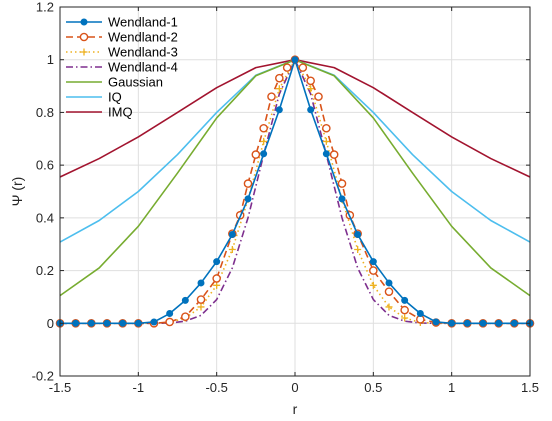 The width and height of the screenshot is (552, 421). What do you see at coordinates (45, 217) in the screenshot?
I see `y-tick-label: 0.4` at bounding box center [45, 217].